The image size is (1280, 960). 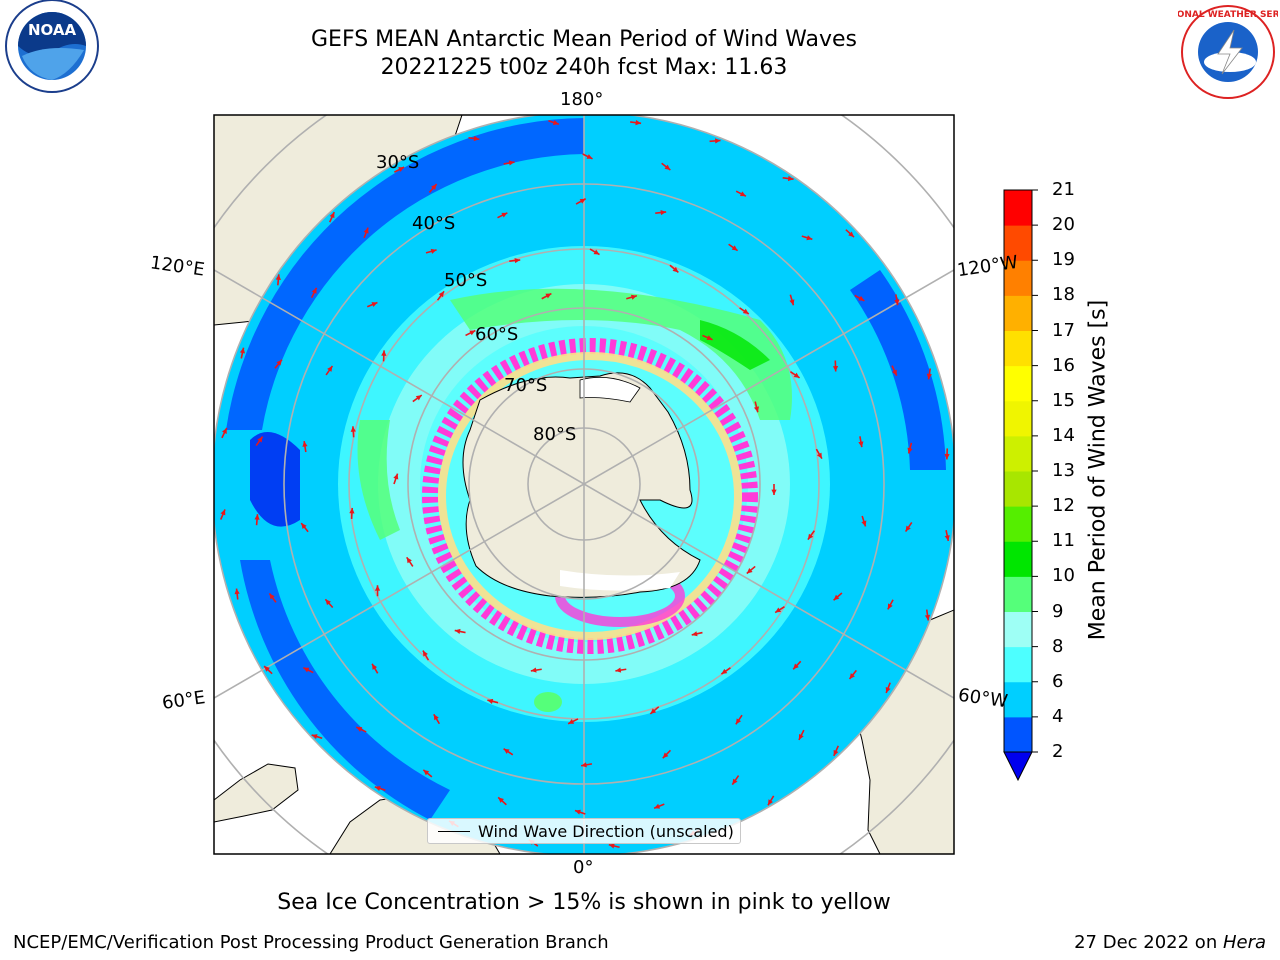 I want to click on lon-label-180: 180°, so click(x=582, y=99).